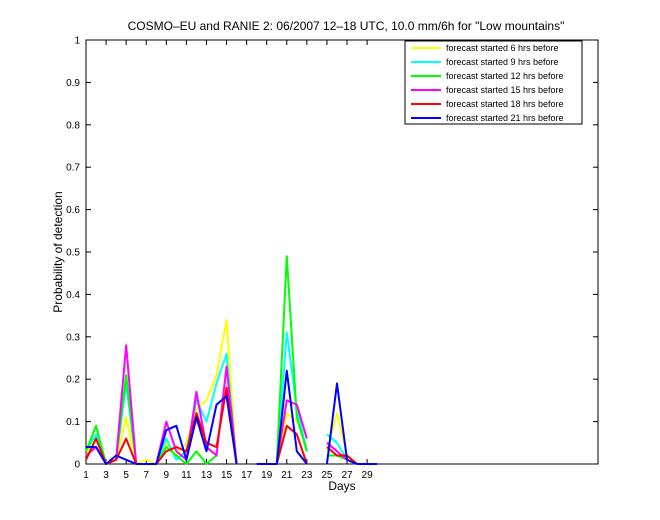 The width and height of the screenshot is (660, 520). What do you see at coordinates (73, 168) in the screenshot?
I see `y-tick-label: 0.7` at bounding box center [73, 168].